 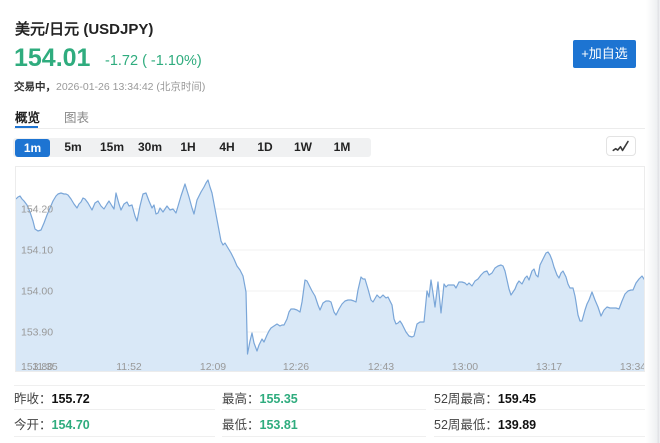 I want to click on svg-text: 153.90, so click(x=37, y=333).